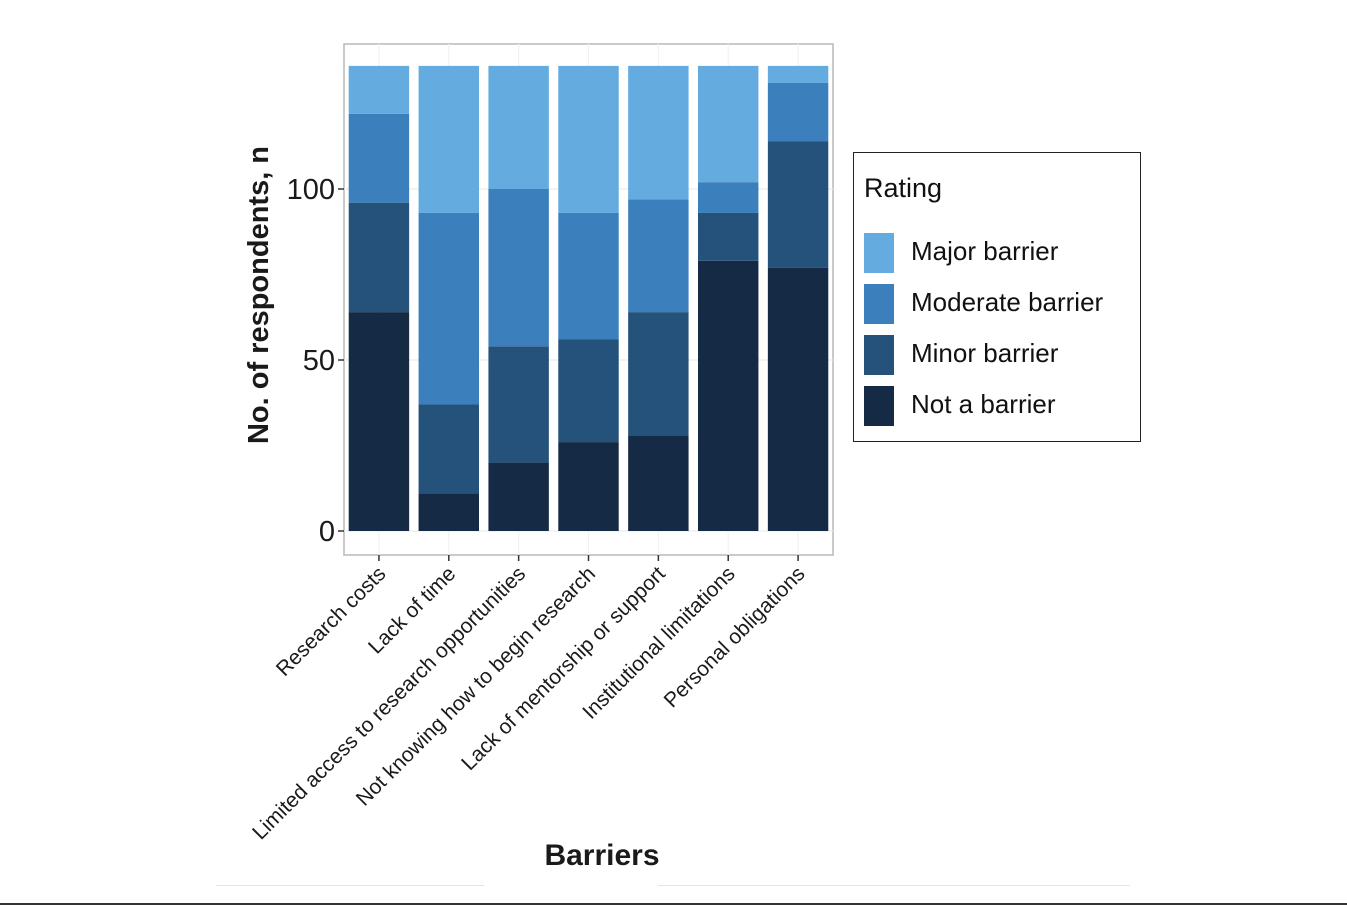  Describe the element at coordinates (350, 885) in the screenshot. I see `divider-left` at that location.